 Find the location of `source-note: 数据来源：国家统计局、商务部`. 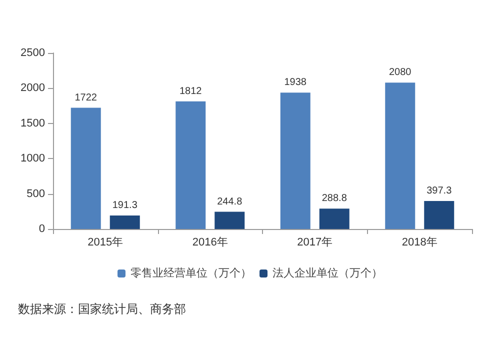

source-note: 数据来源：国家统计局、商务部 is located at coordinates (102, 309).